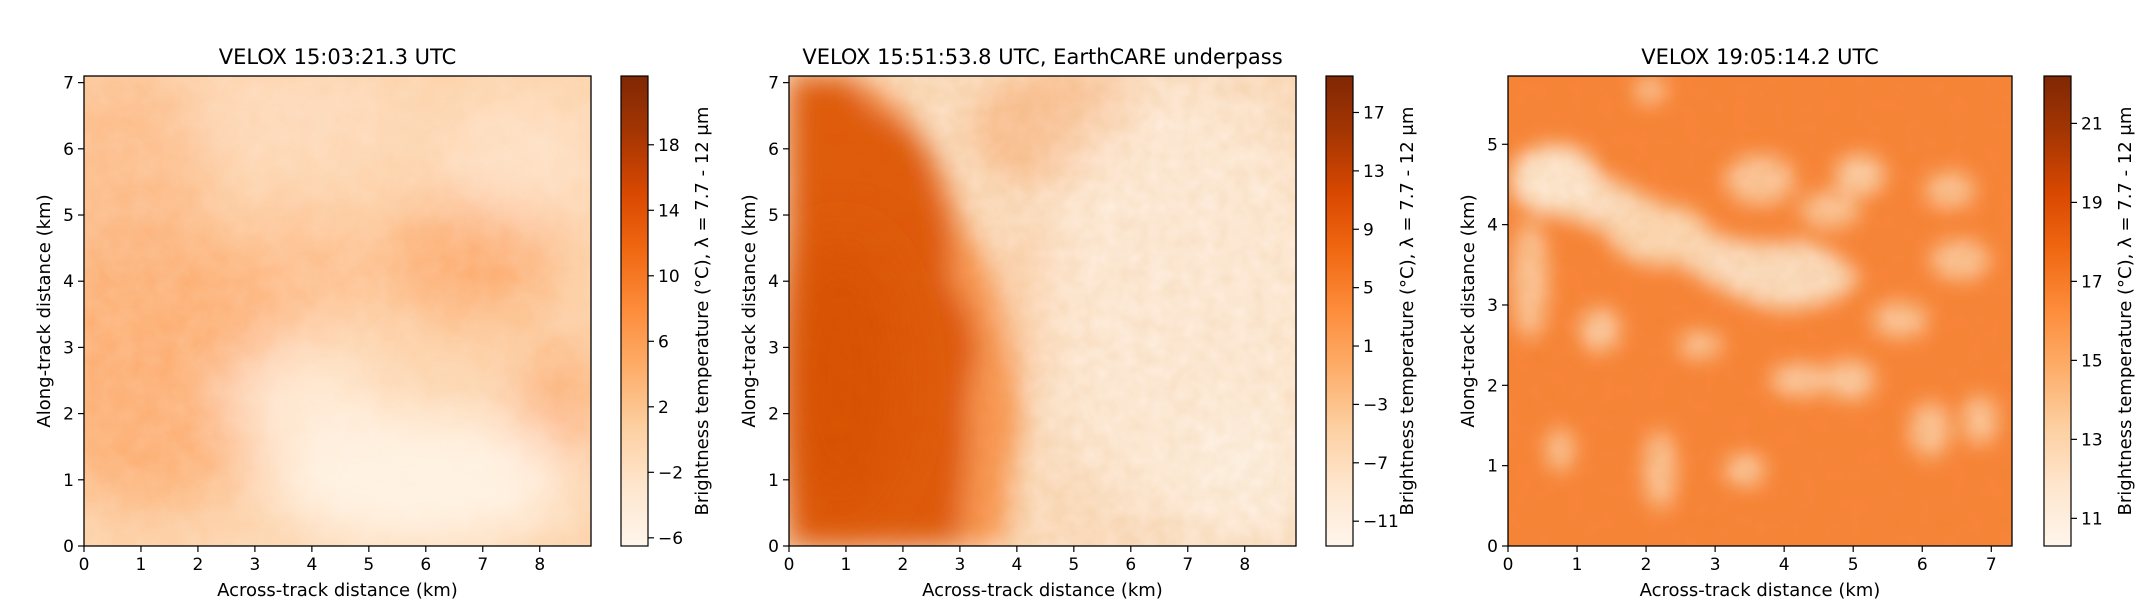 The image size is (2142, 614). I want to click on colorbar-tick-label-1-9: 9, so click(1368, 230).